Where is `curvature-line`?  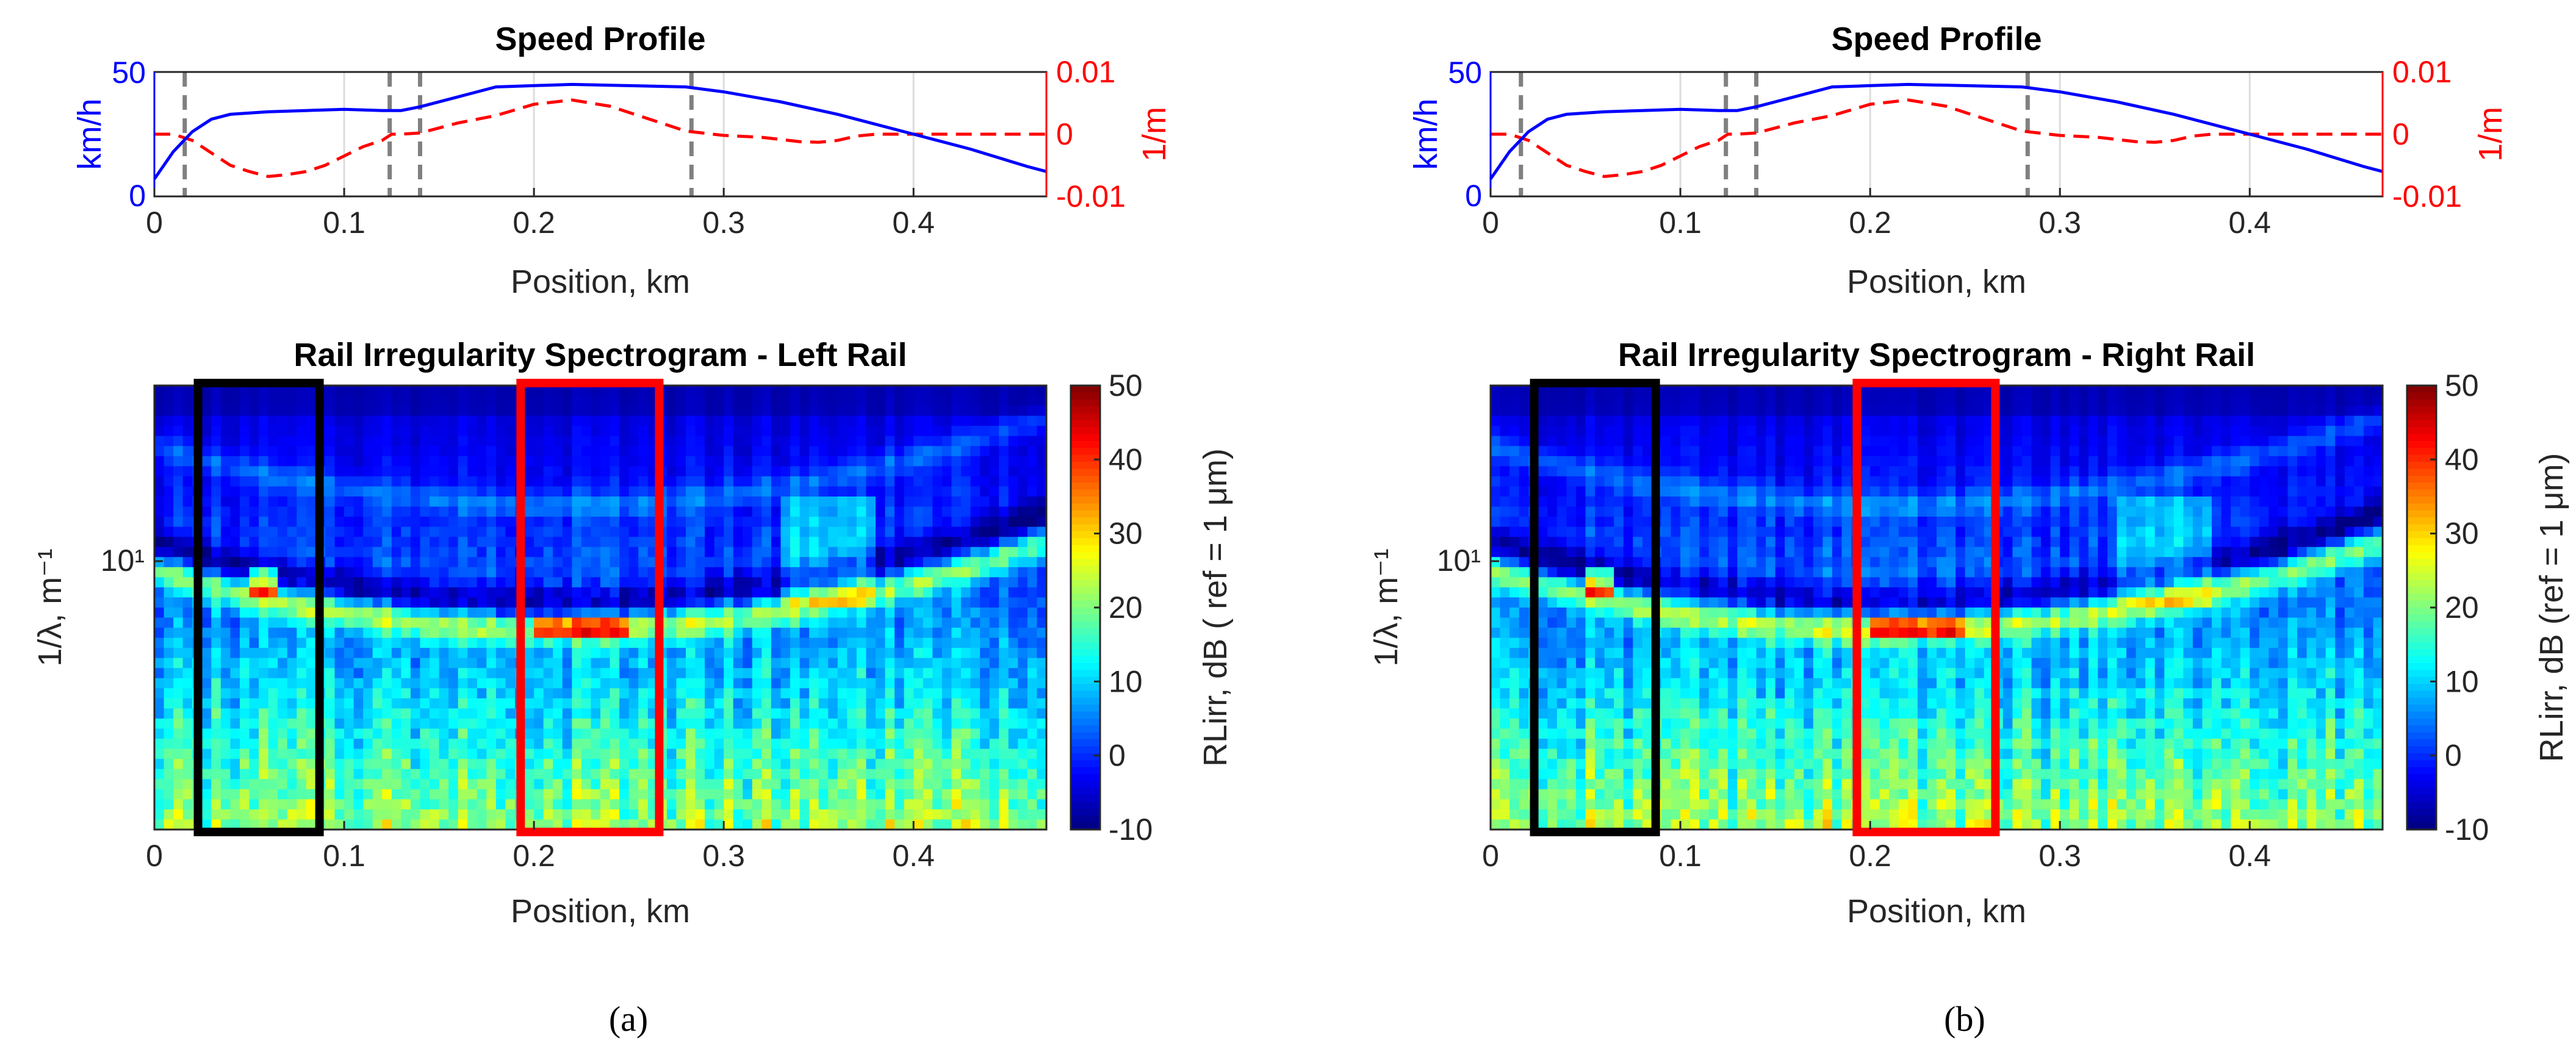 curvature-line is located at coordinates (1937, 138).